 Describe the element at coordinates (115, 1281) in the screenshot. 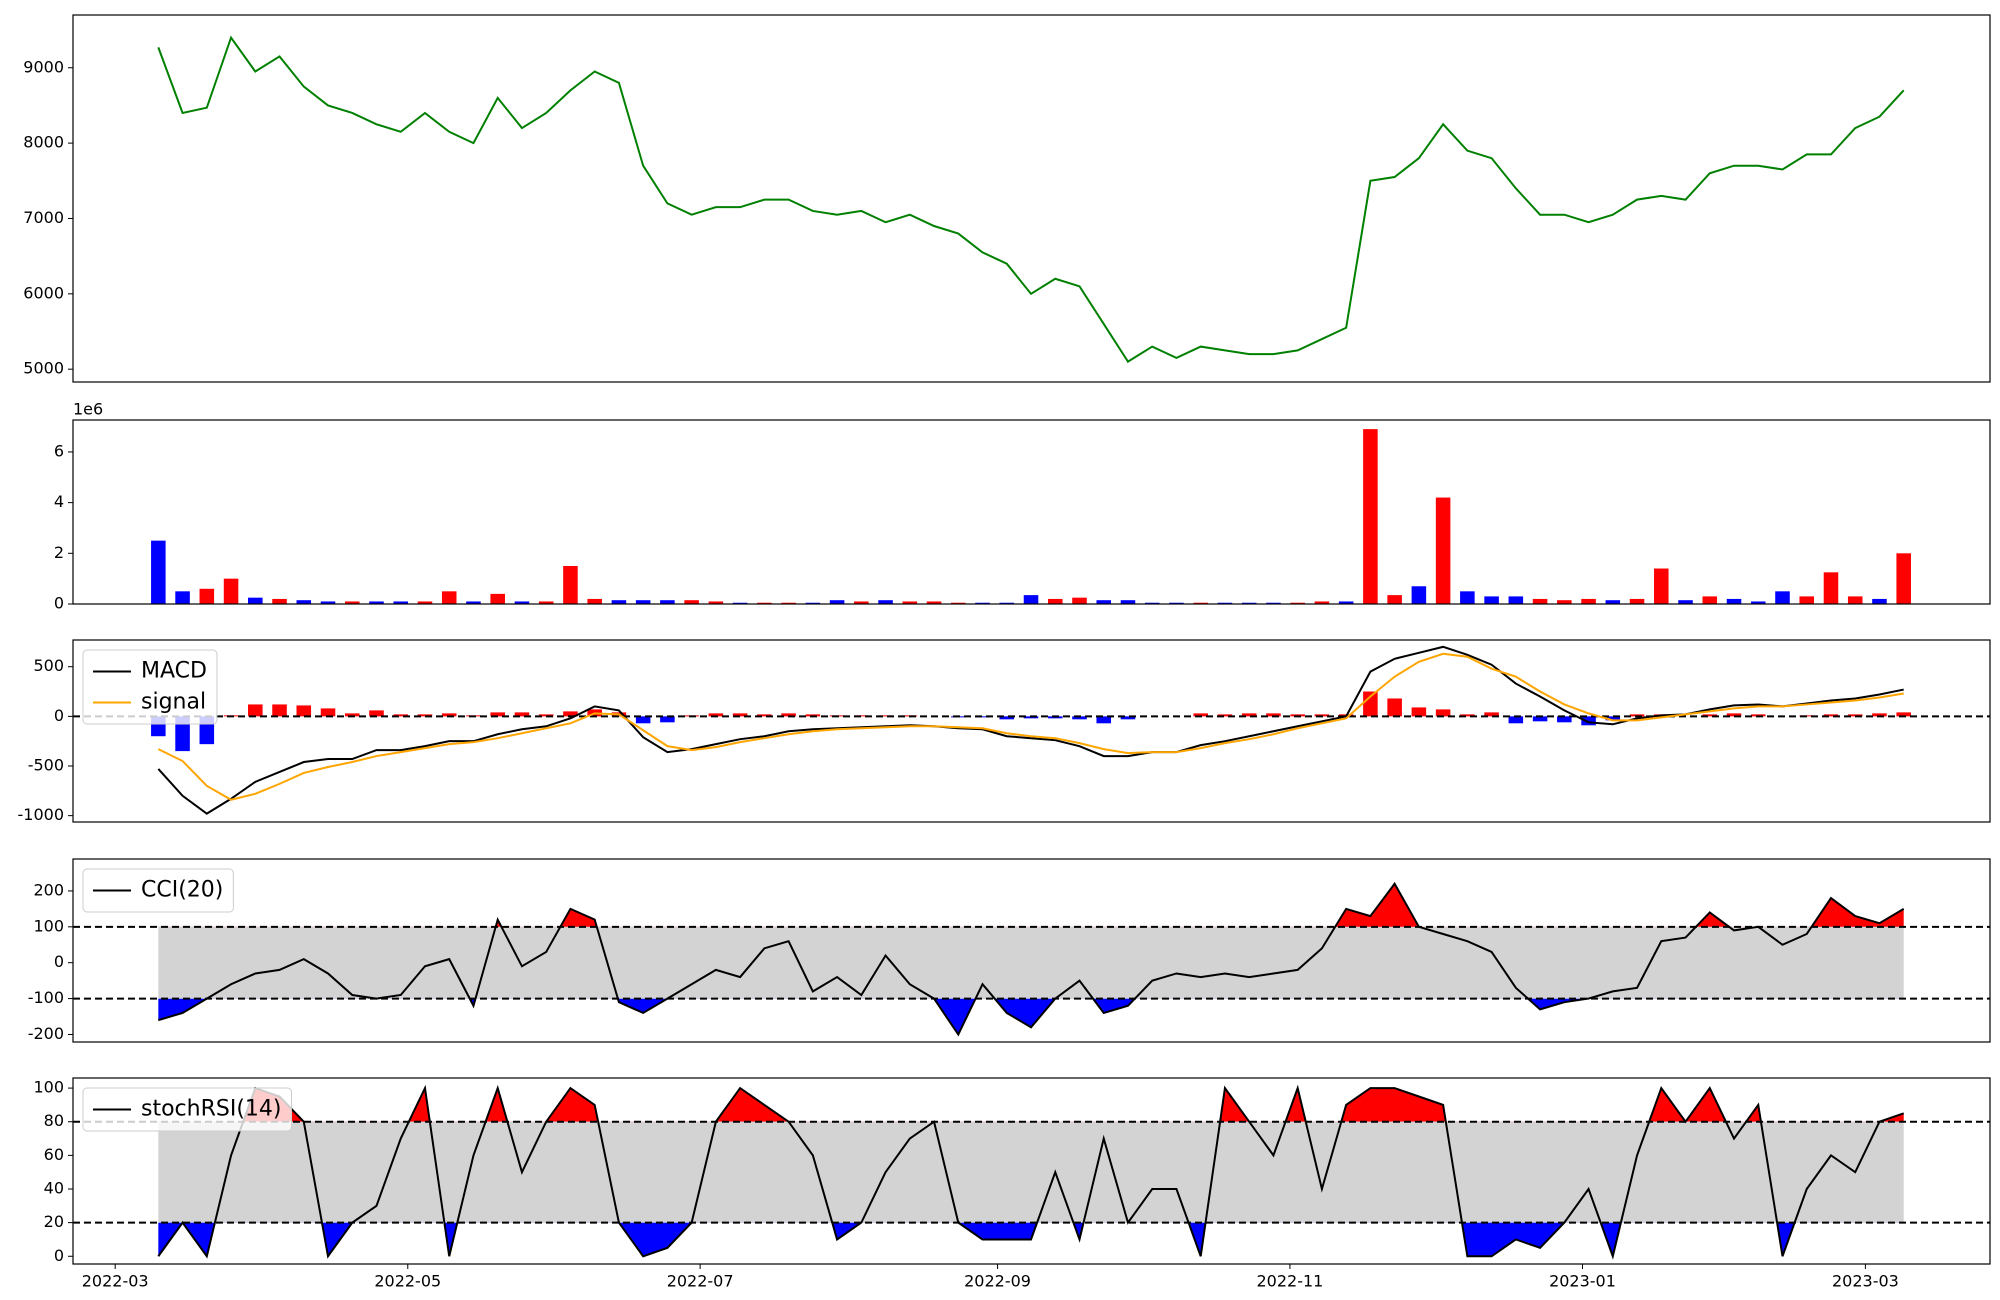

I see `x-tick-label: 2022-03` at that location.